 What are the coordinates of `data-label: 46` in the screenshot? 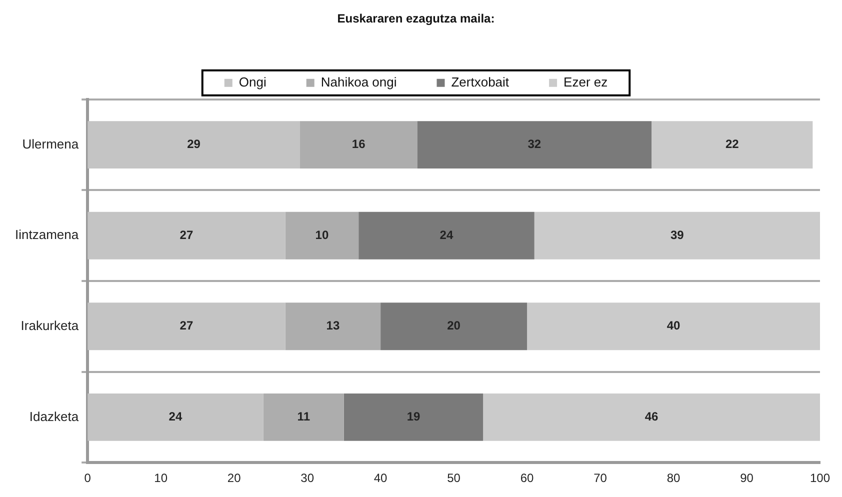 It's located at (651, 417).